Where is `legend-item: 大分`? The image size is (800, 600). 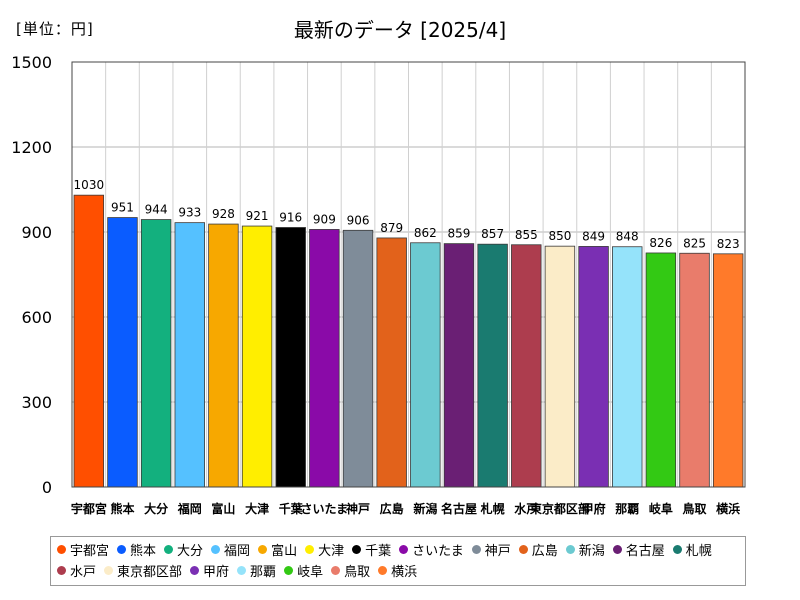
legend-item: 大分 is located at coordinates (183, 549).